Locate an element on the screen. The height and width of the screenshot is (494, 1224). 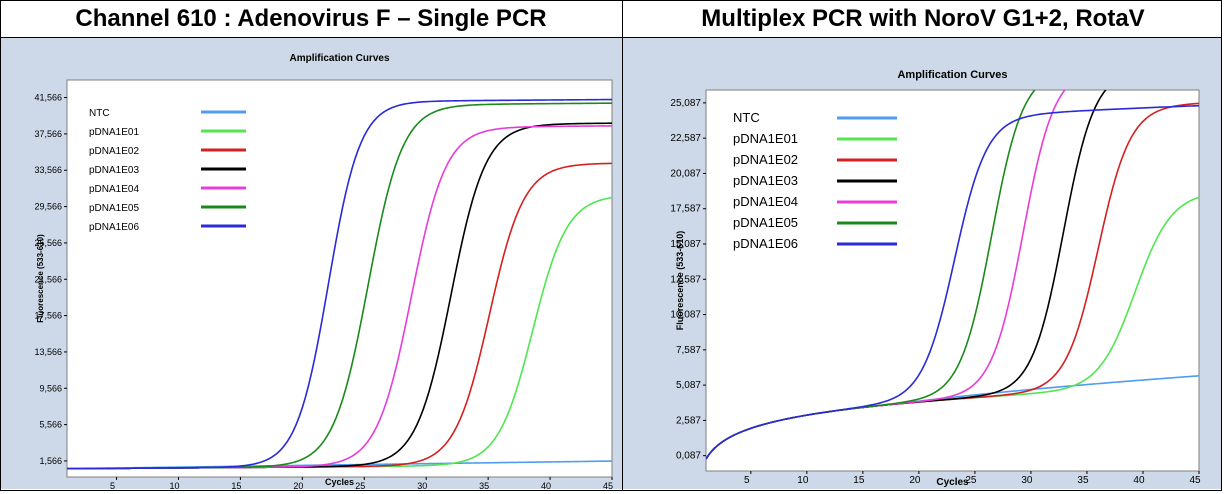
y-tick-label: 37,566 is located at coordinates (48, 134).